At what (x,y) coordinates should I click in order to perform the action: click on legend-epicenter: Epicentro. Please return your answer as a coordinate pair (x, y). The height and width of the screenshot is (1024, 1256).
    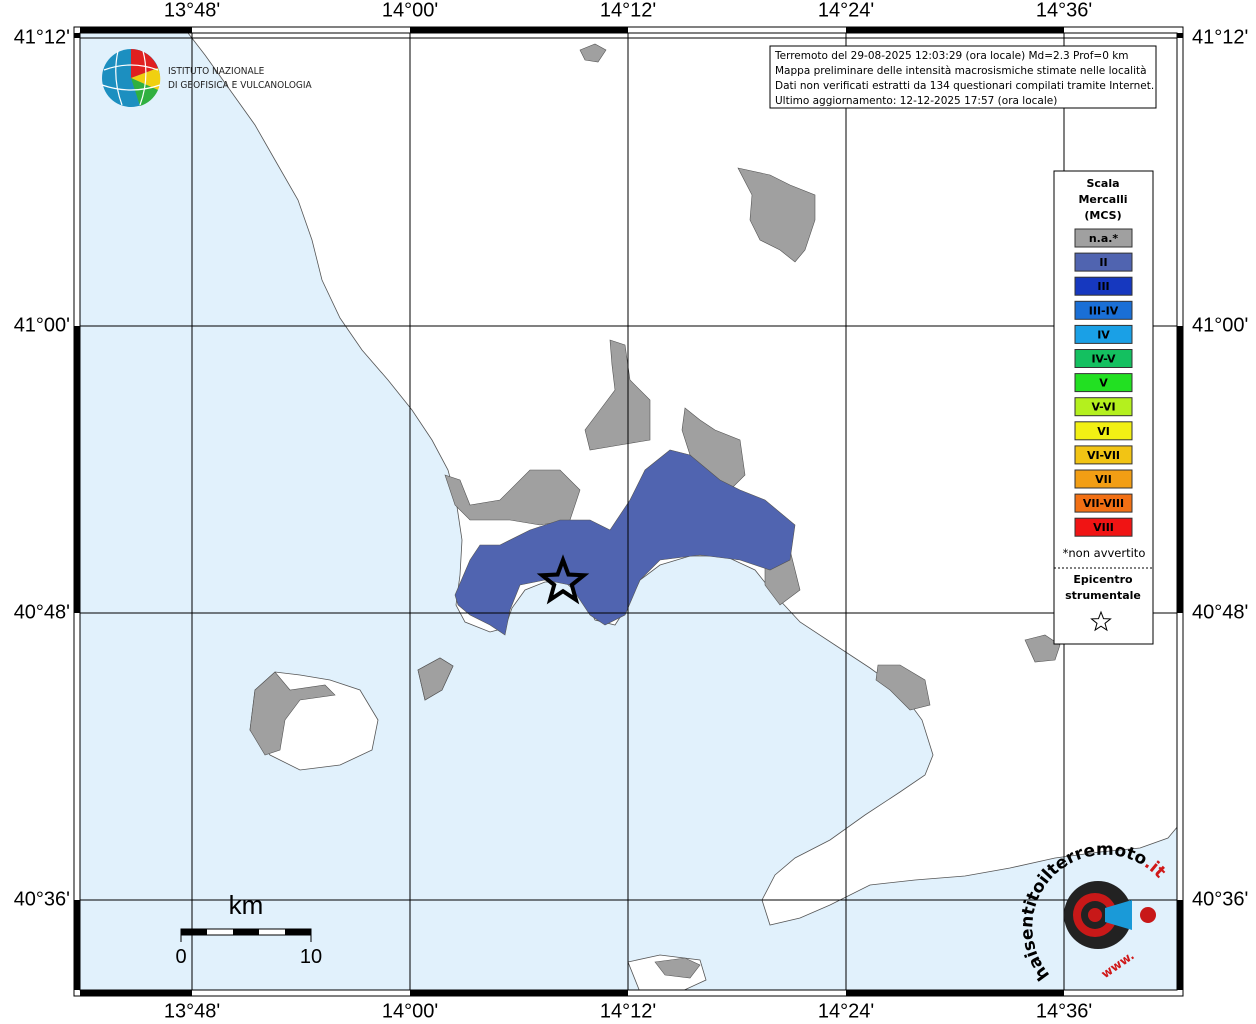
    Looking at the image, I should click on (1103, 579).